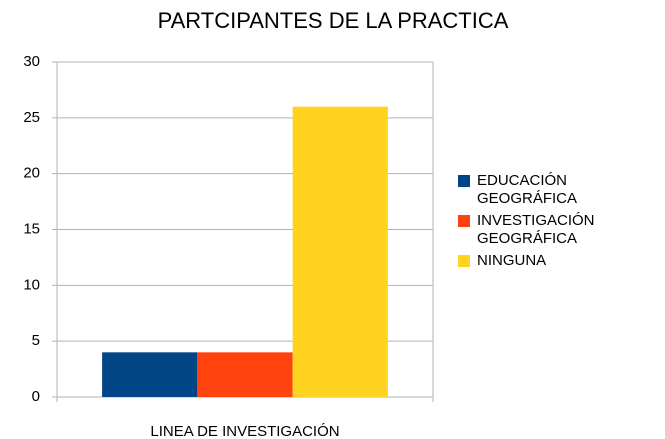  What do you see at coordinates (333, 20) in the screenshot?
I see `chart-title: PARTCIPANTES DE LA PRACTICA` at bounding box center [333, 20].